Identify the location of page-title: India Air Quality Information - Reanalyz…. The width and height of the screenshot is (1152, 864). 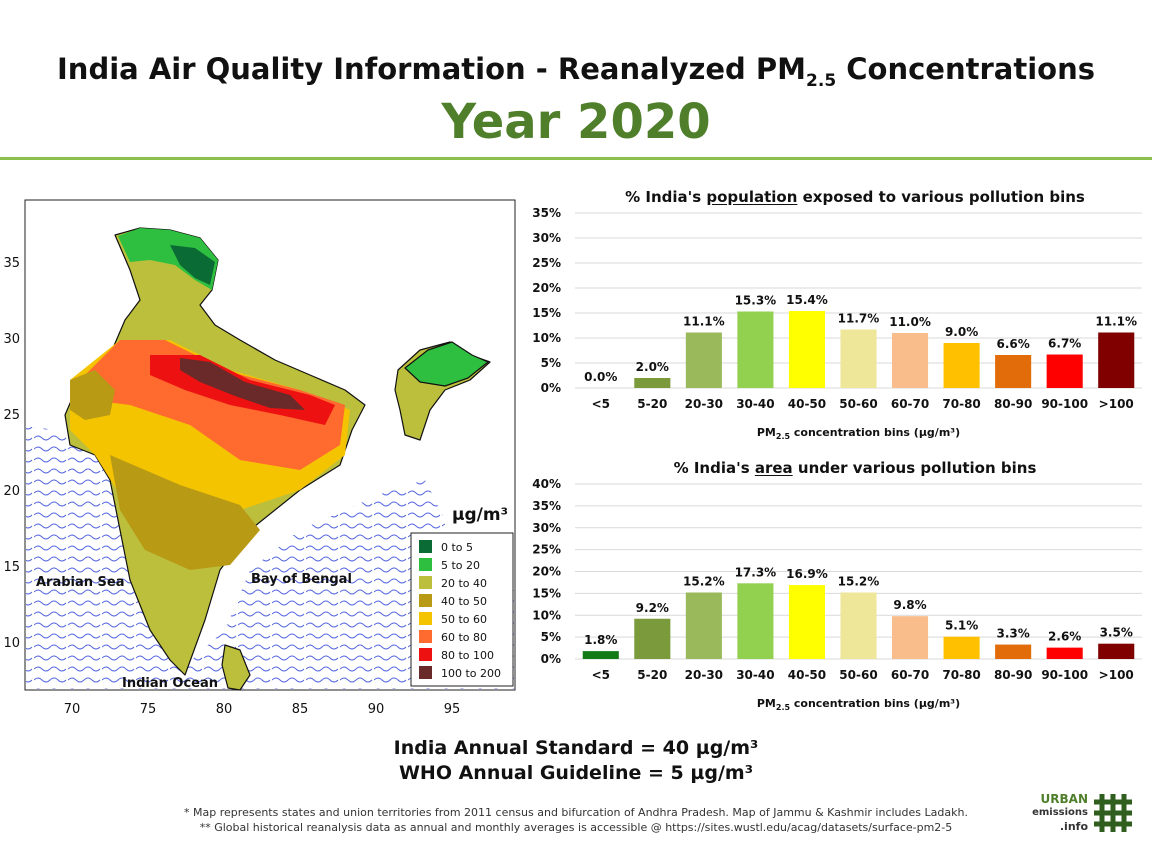
(576, 71).